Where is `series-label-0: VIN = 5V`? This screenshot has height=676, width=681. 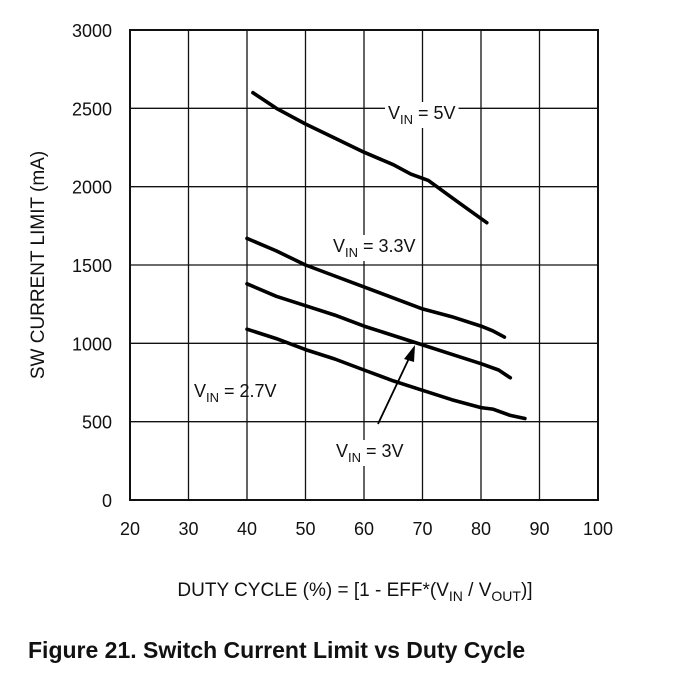
series-label-0: VIN = 5V is located at coordinates (422, 115).